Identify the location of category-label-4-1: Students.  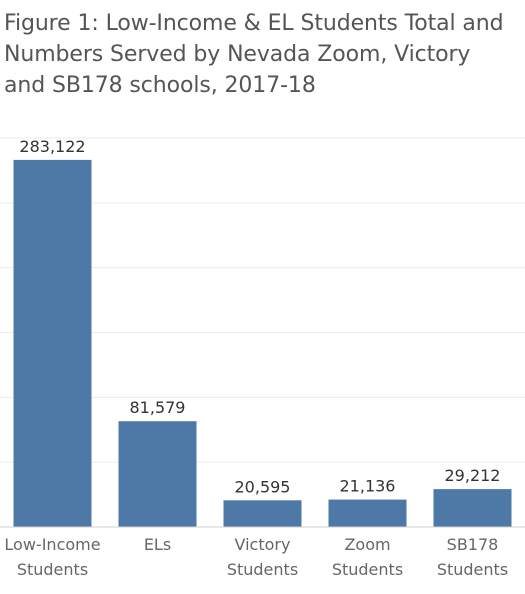
(472, 569).